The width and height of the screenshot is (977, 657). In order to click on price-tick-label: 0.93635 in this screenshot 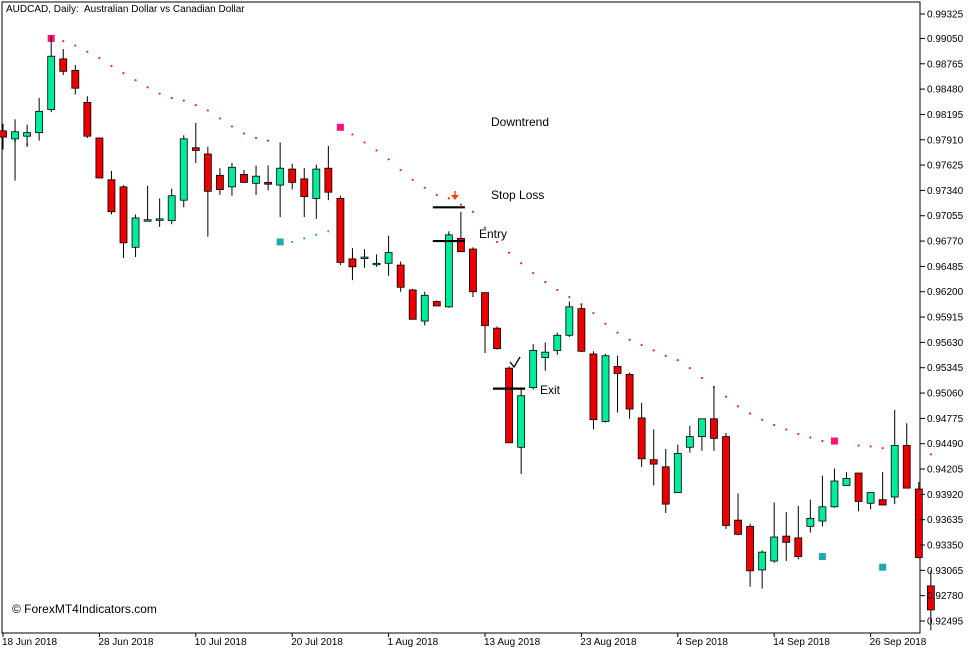, I will do `click(945, 520)`.